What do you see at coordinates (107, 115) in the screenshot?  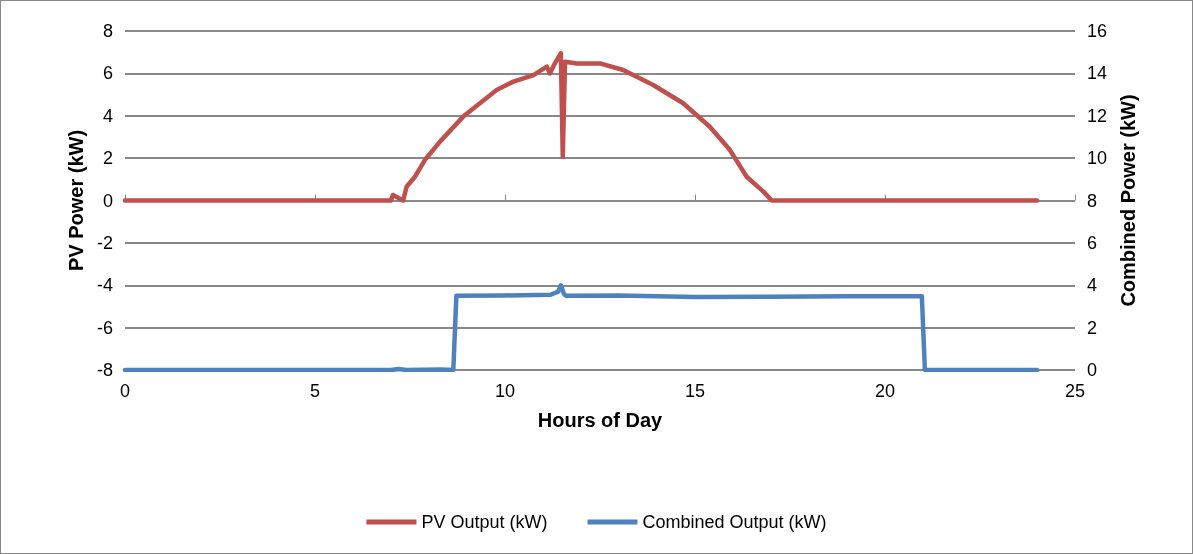 I see `y-tick-label: 4` at bounding box center [107, 115].